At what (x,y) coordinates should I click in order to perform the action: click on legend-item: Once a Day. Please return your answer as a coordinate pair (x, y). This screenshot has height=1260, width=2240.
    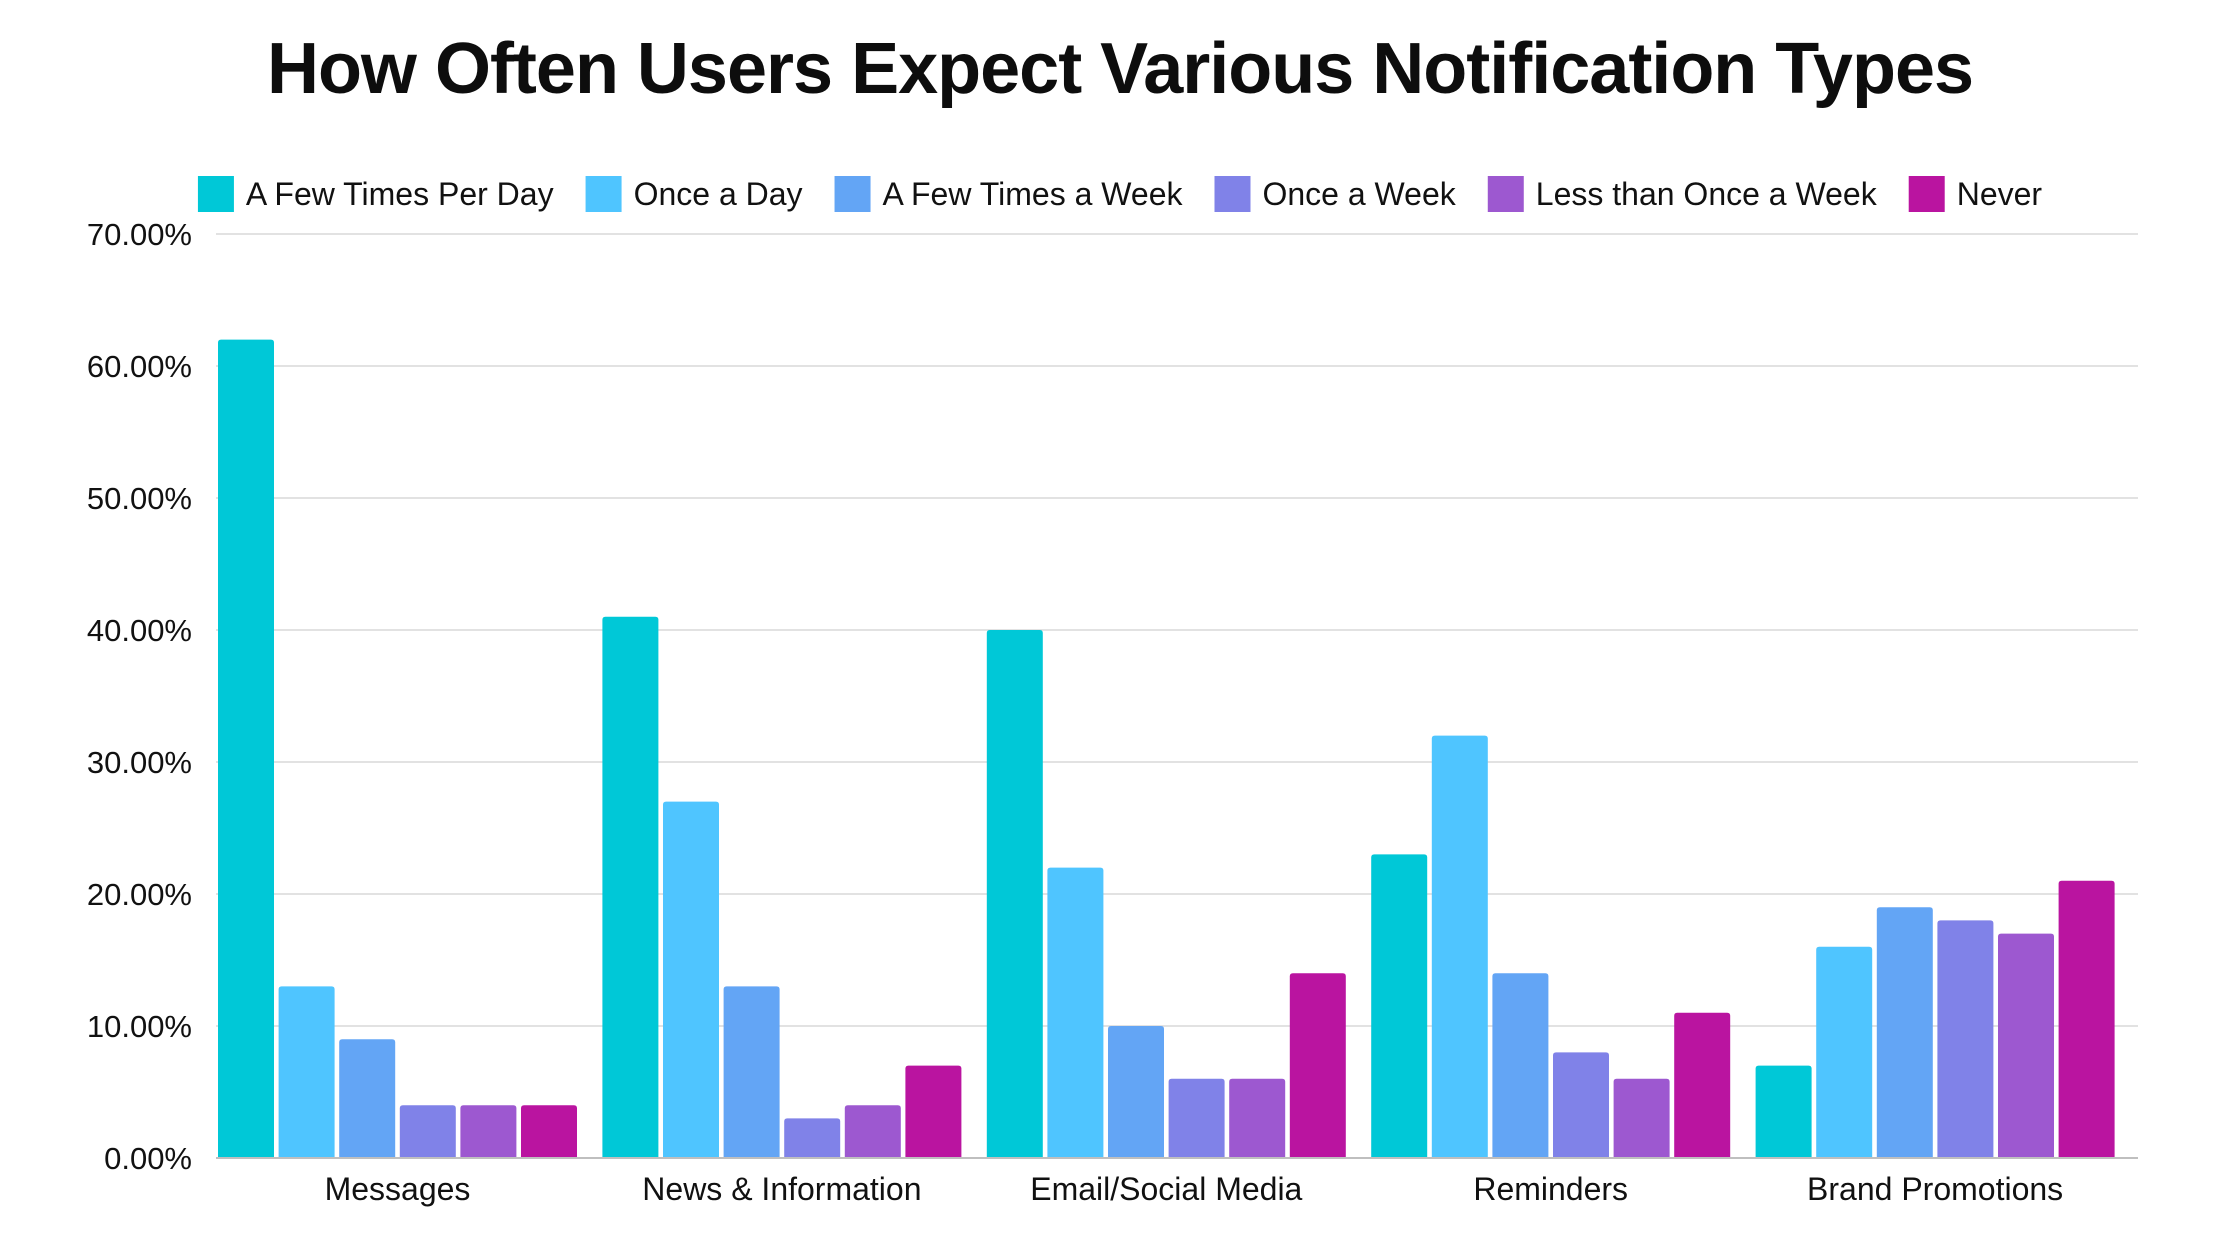
    Looking at the image, I should click on (694, 194).